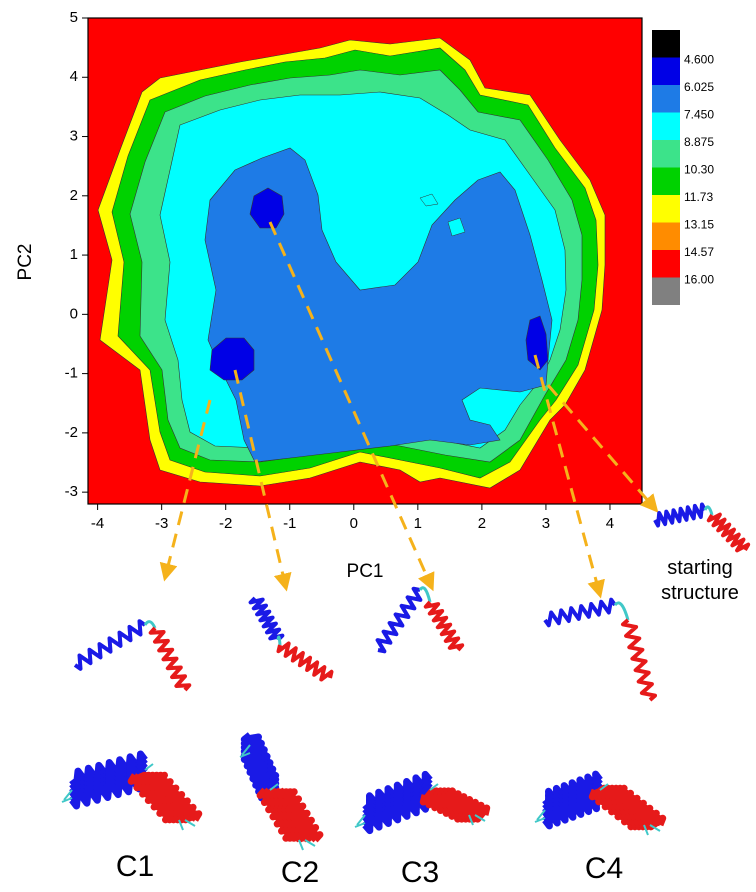 Image resolution: width=756 pixels, height=892 pixels. I want to click on x-tick-label: -4, so click(97, 523).